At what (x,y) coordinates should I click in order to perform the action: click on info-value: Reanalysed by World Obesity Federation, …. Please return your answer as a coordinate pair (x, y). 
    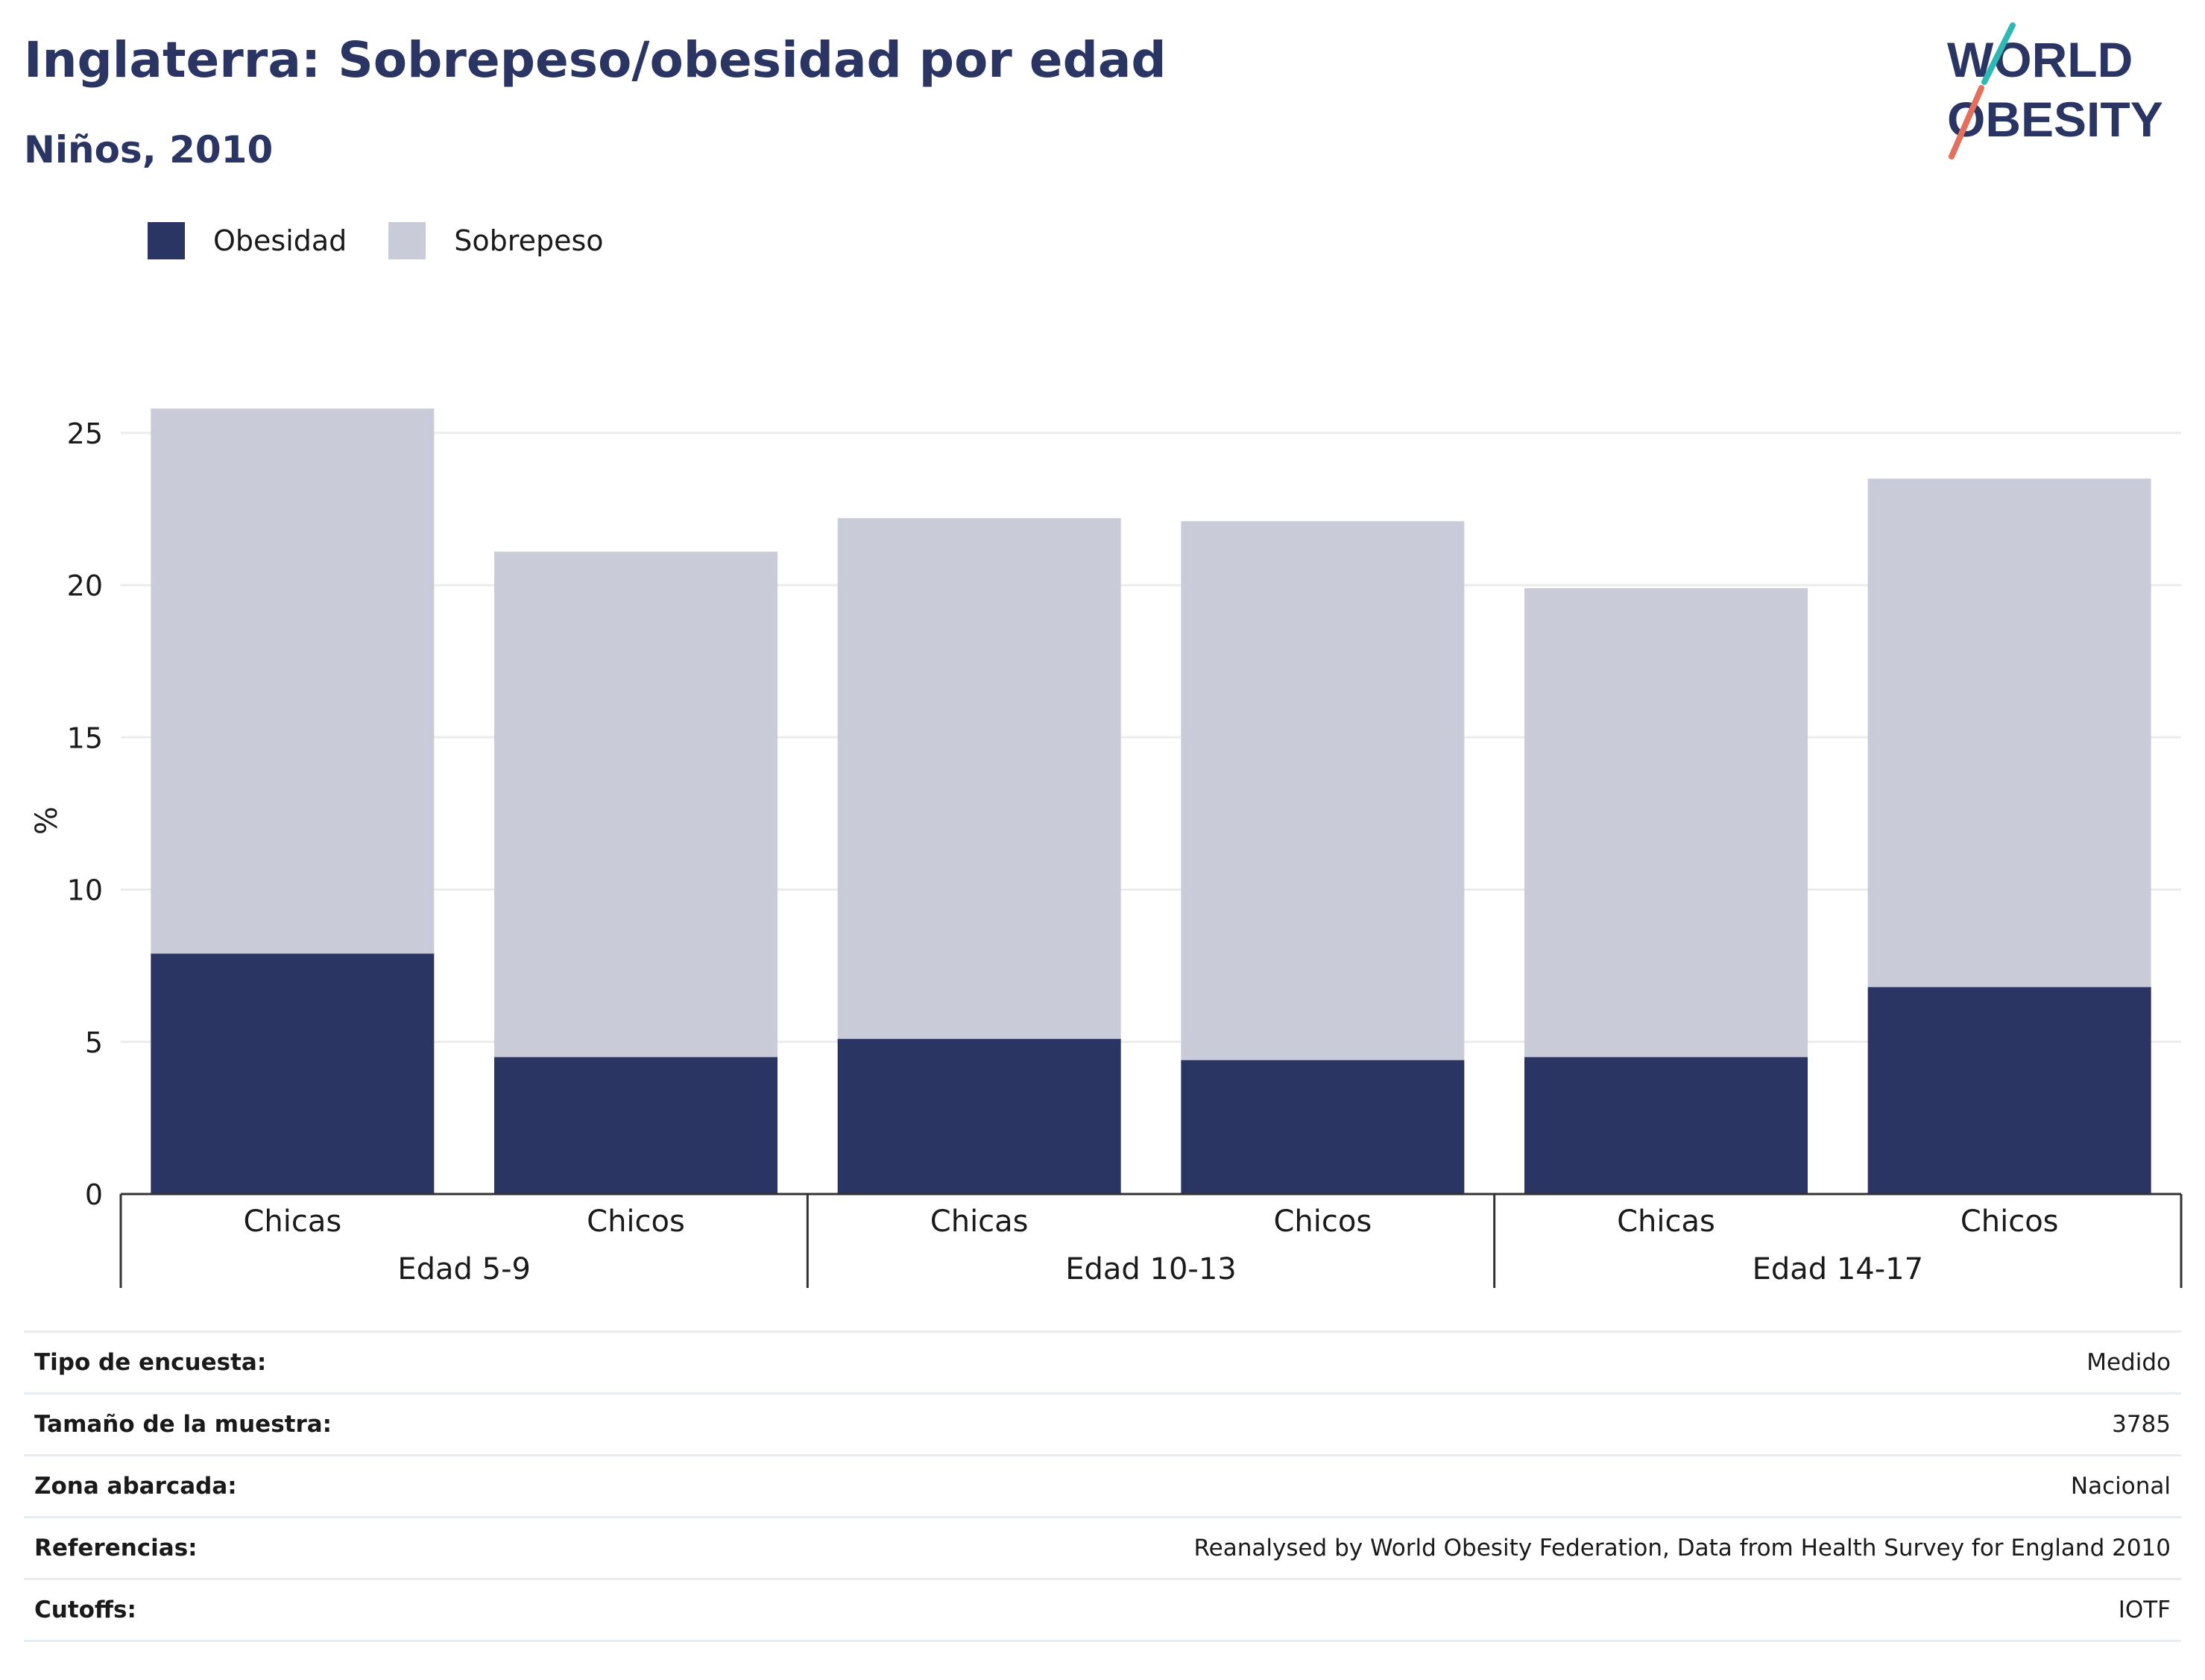
    Looking at the image, I should click on (1682, 1548).